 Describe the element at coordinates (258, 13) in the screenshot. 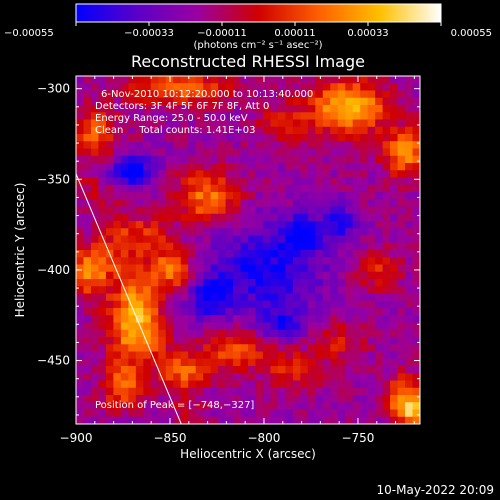

I see `colorbar-gradient` at that location.